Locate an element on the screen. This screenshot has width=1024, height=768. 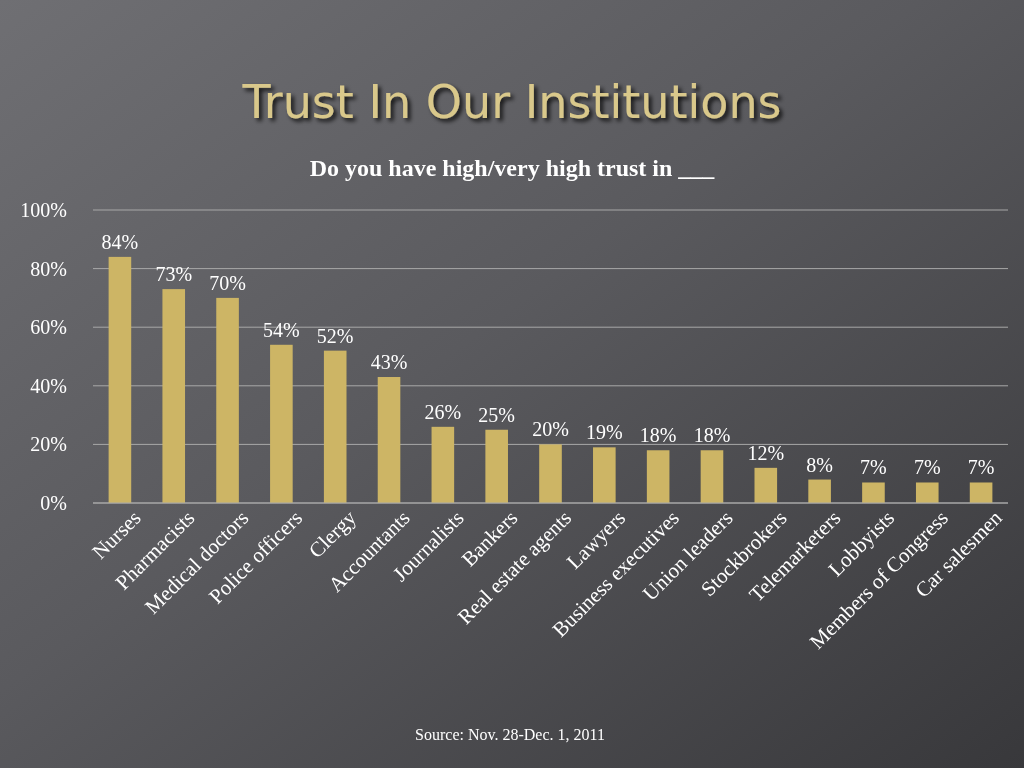
y-tick-label: 60% is located at coordinates (48, 327).